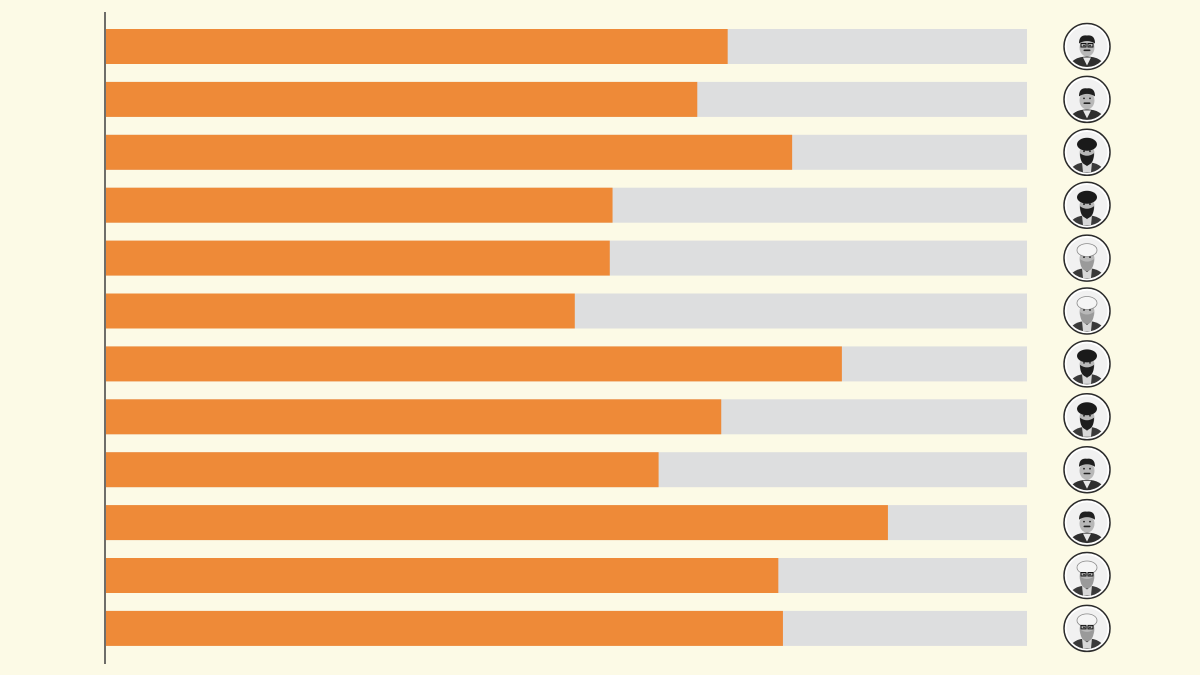 Image resolution: width=1200 pixels, height=675 pixels. What do you see at coordinates (1087, 337) in the screenshot?
I see `portraits-layer` at bounding box center [1087, 337].